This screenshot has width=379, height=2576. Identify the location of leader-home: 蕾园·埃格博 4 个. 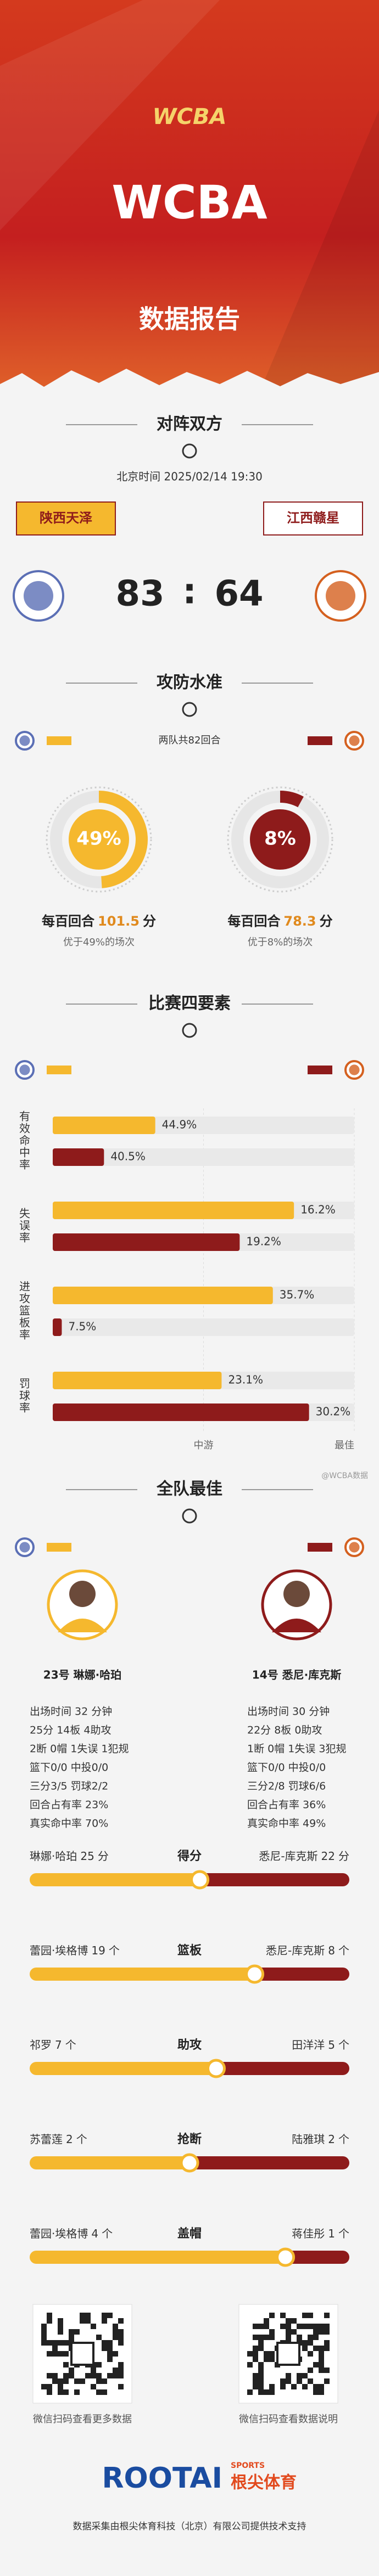
(71, 2233).